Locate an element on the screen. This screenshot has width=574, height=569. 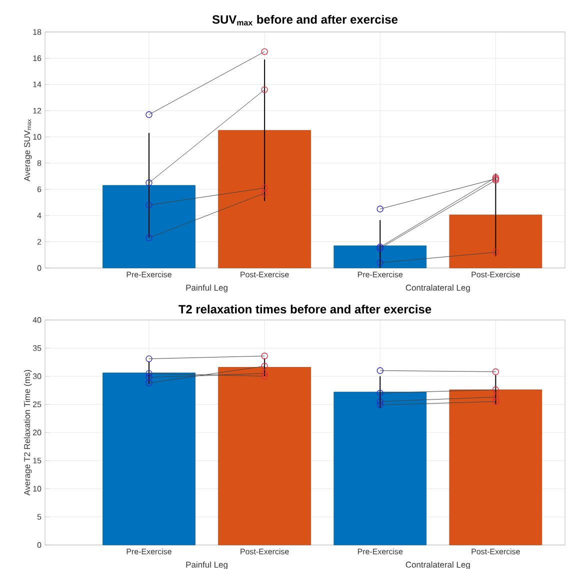
chart-title: SUV$_{max}$ before and after exercise is located at coordinates (305, 20).